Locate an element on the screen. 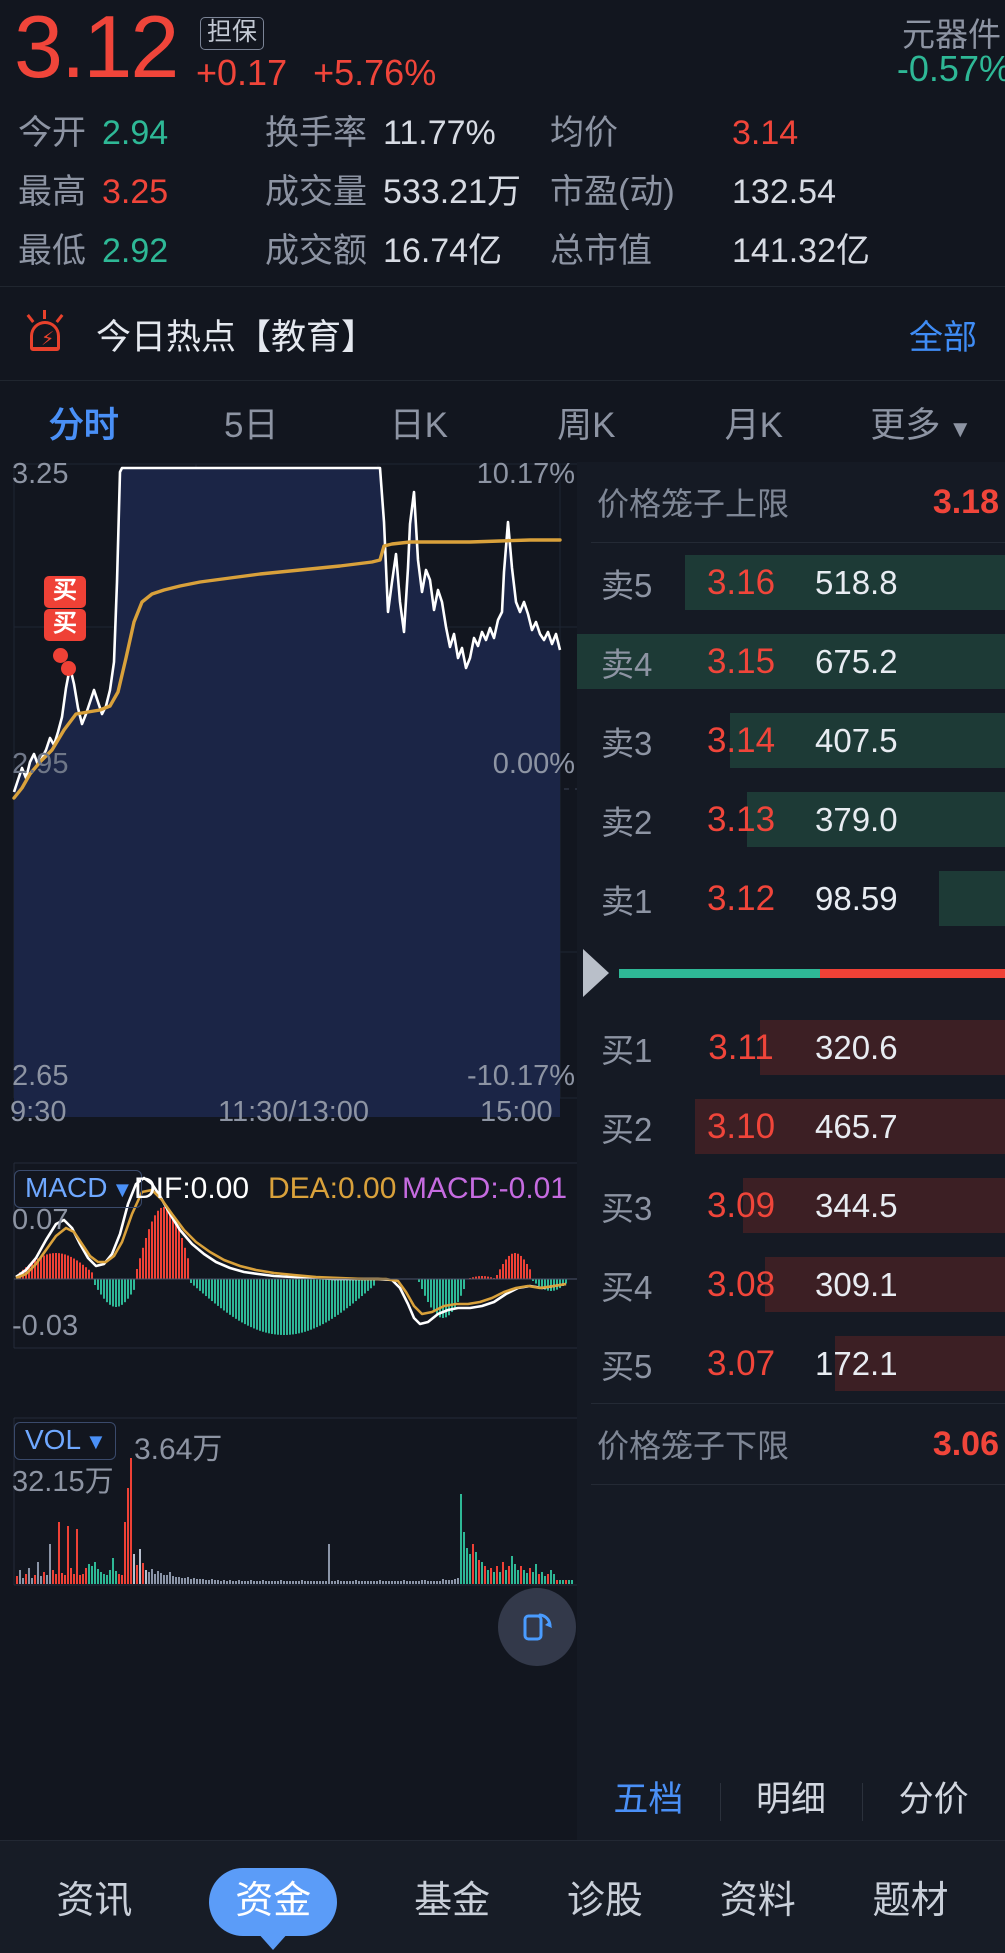 This screenshot has height=1953, width=1005. last-price: 3.12 is located at coordinates (96, 48).